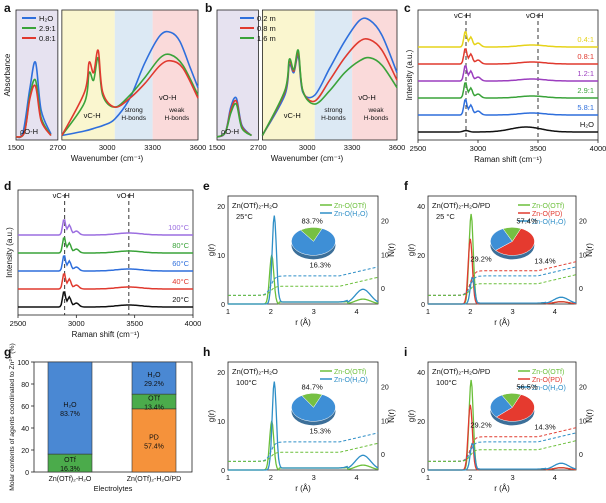 The image size is (606, 503). What do you see at coordinates (397, 147) in the screenshot?
I see `tick-label-b-4: 3600` at bounding box center [397, 147].